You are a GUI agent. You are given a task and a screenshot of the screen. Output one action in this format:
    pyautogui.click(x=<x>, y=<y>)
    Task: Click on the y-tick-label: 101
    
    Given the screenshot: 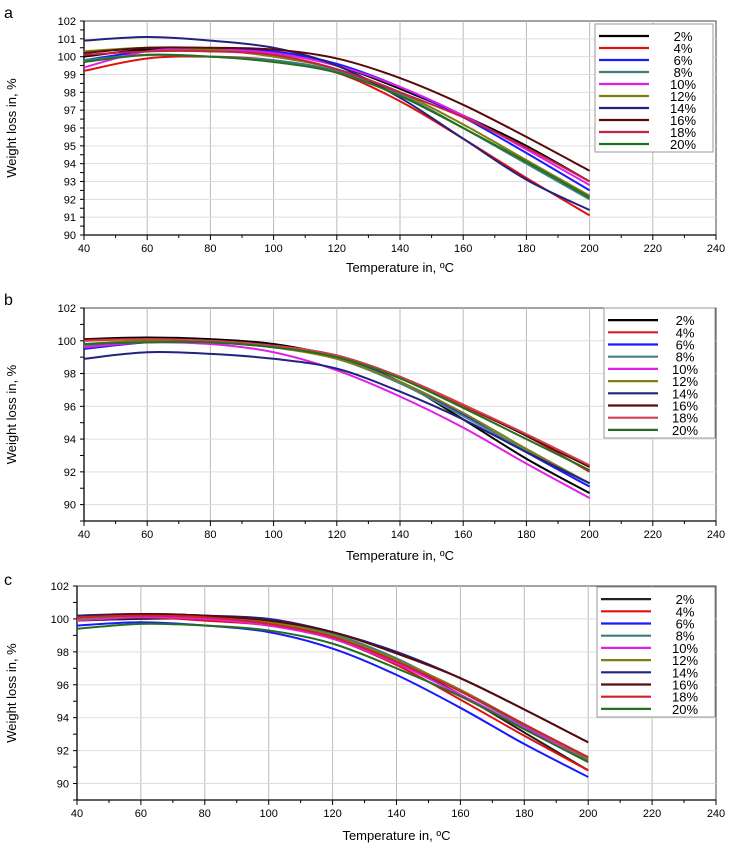 What is the action you would take?
    pyautogui.click(x=67, y=40)
    